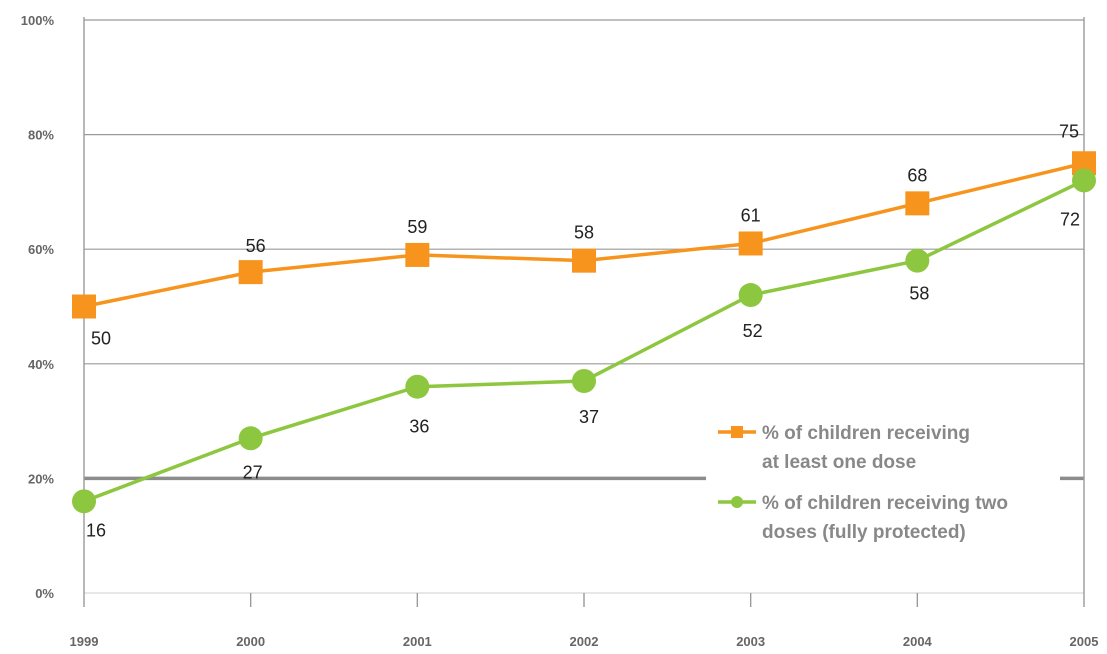 The image size is (1107, 654). What do you see at coordinates (417, 641) in the screenshot?
I see `x-tick-label: 2001` at bounding box center [417, 641].